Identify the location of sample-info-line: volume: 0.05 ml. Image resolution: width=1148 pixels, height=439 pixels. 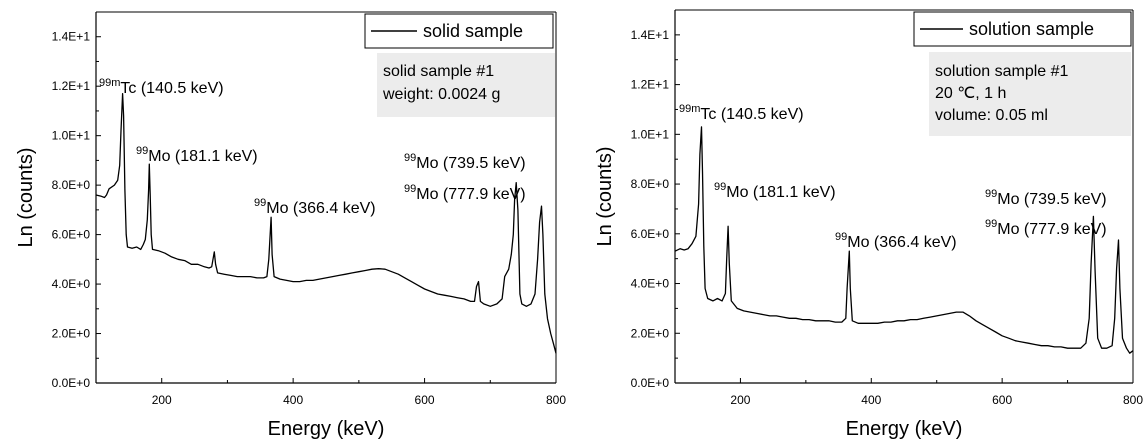
(991, 115).